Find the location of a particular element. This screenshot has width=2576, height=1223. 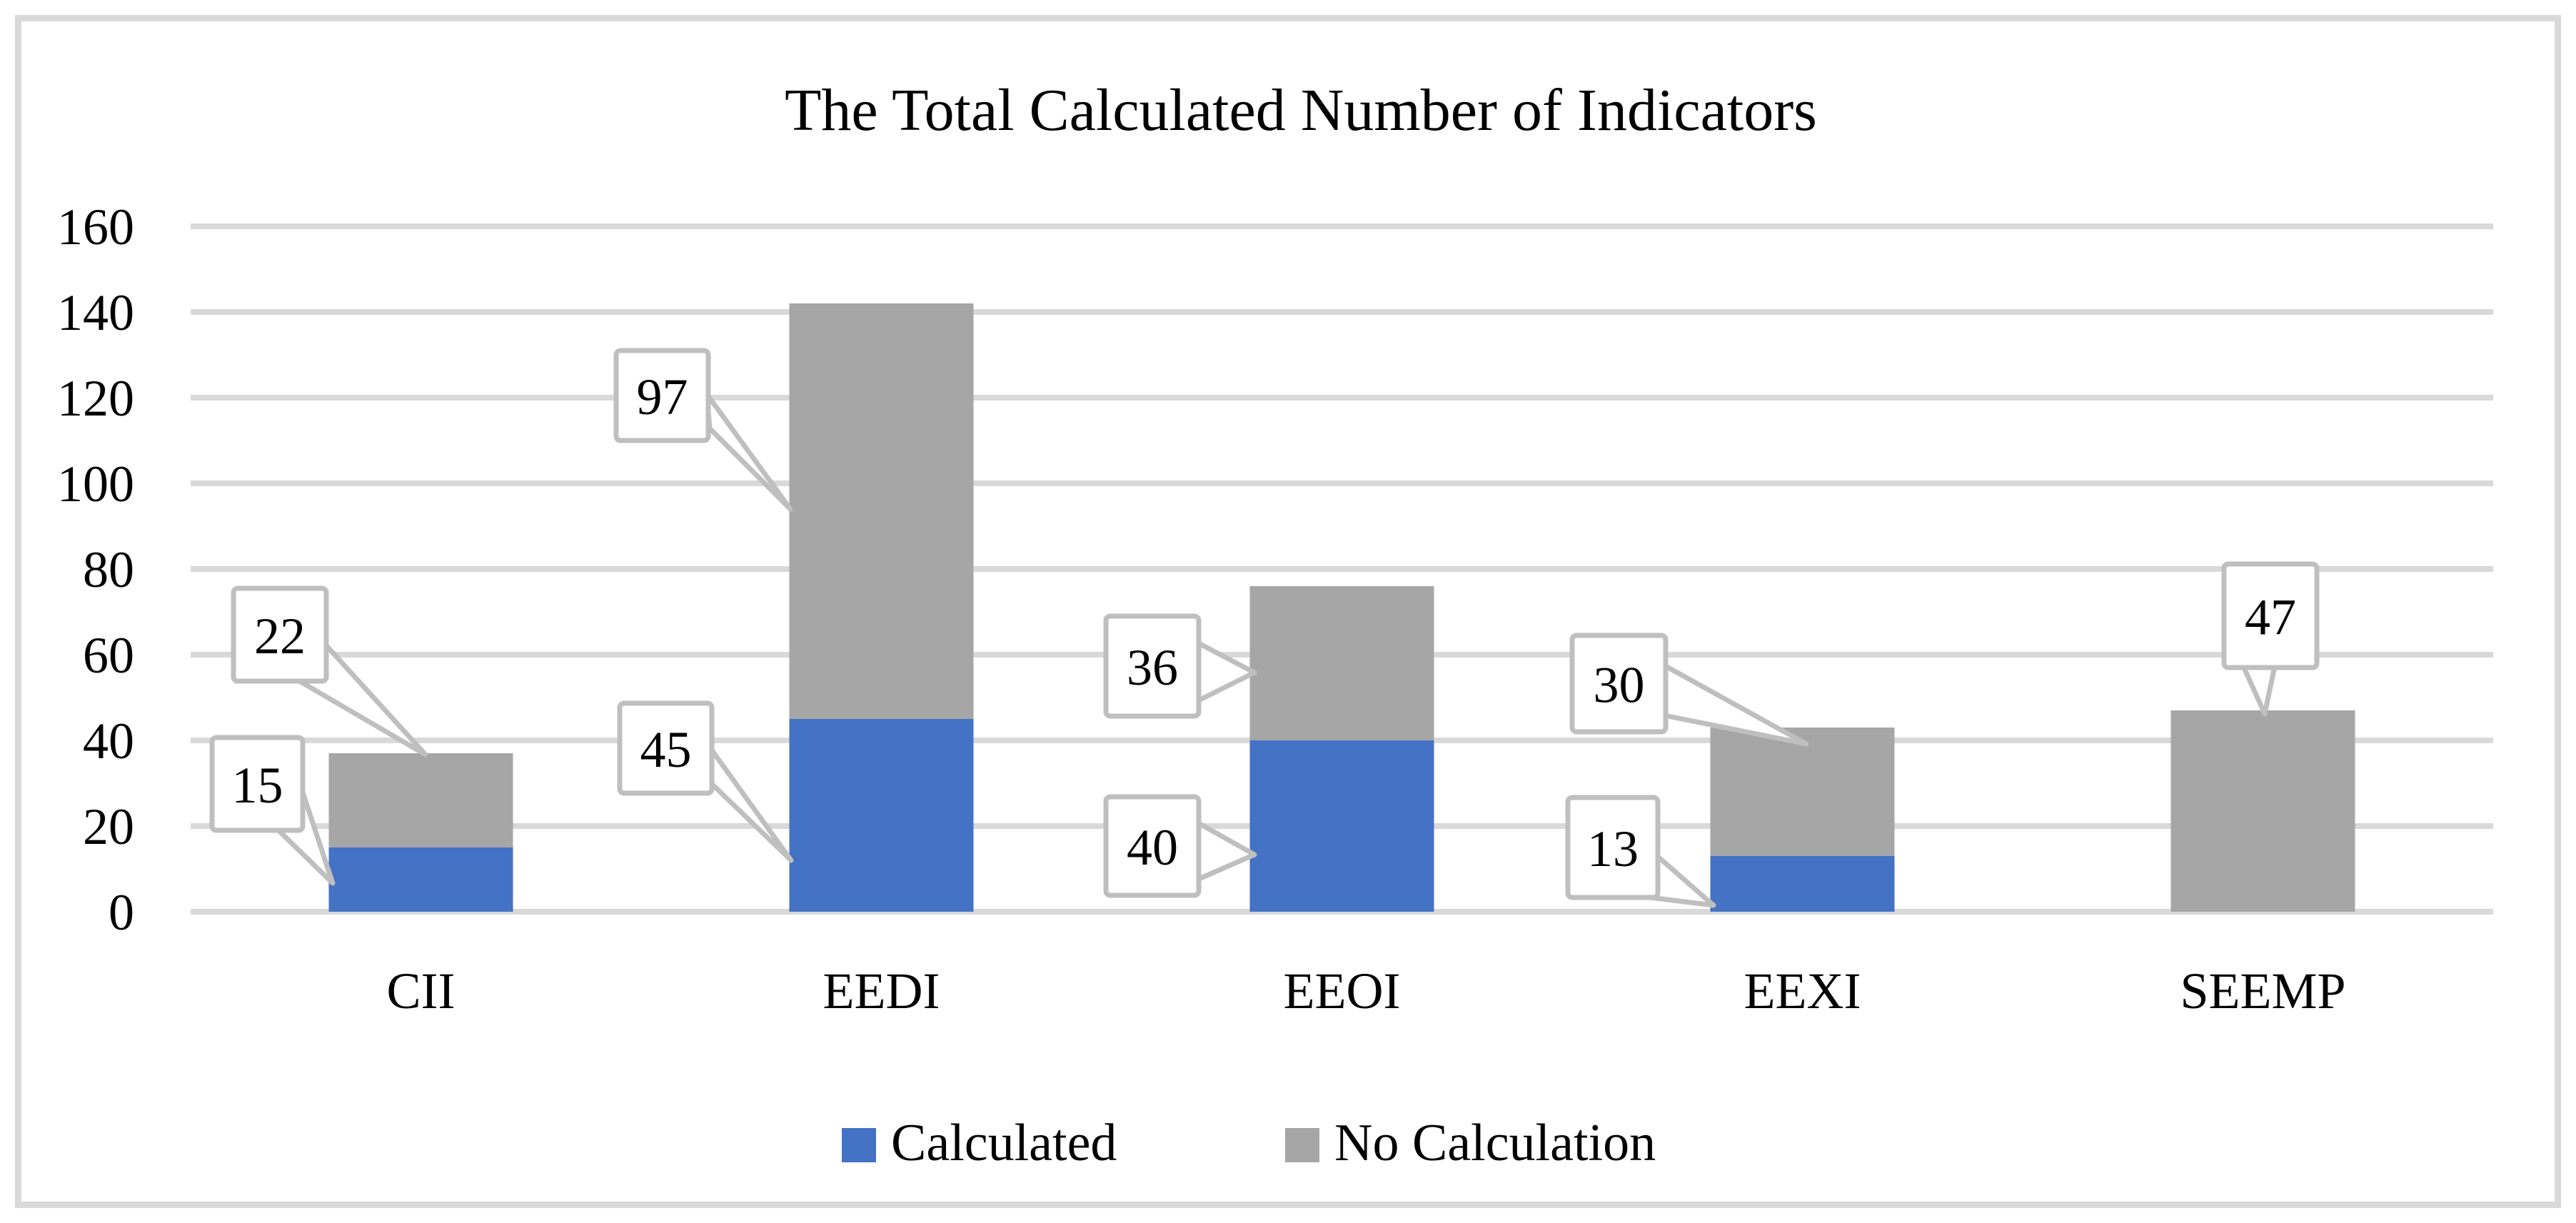

data-callout-value-eexi-calculated: 13 is located at coordinates (1613, 848).